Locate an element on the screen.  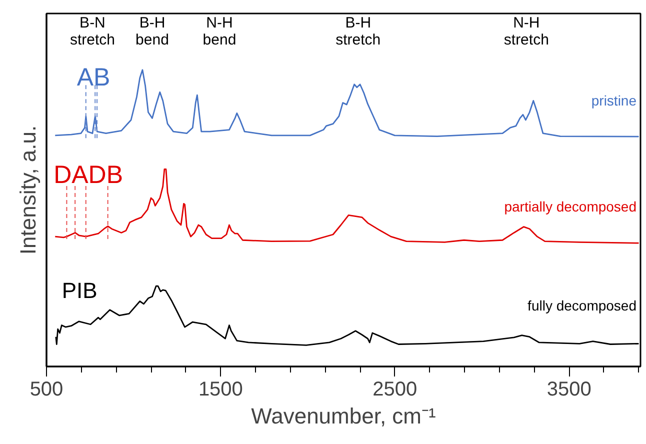
text: B-H stretch is located at coordinates (358, 31).